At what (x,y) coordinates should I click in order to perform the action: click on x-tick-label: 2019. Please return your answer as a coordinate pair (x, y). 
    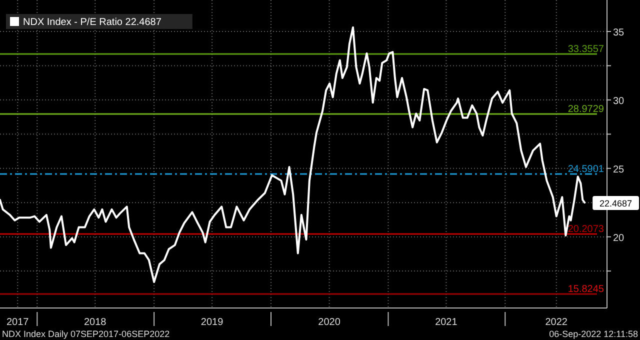
    Looking at the image, I should click on (212, 322).